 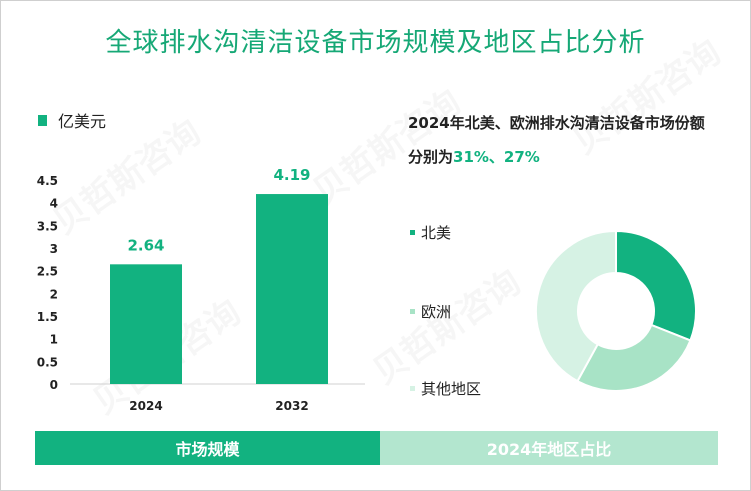 What do you see at coordinates (145, 406) in the screenshot?
I see `x-tick-label: 2024` at bounding box center [145, 406].